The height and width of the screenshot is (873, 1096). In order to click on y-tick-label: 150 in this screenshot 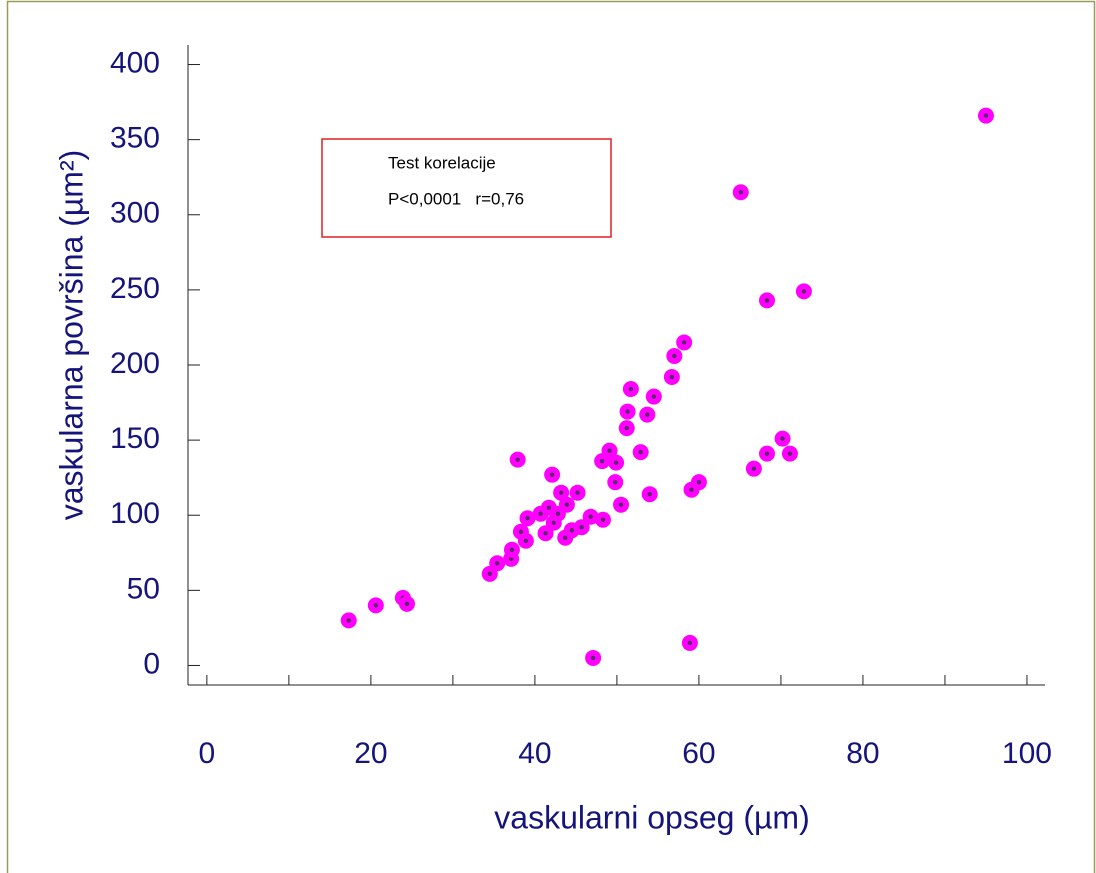, I will do `click(135, 438)`.